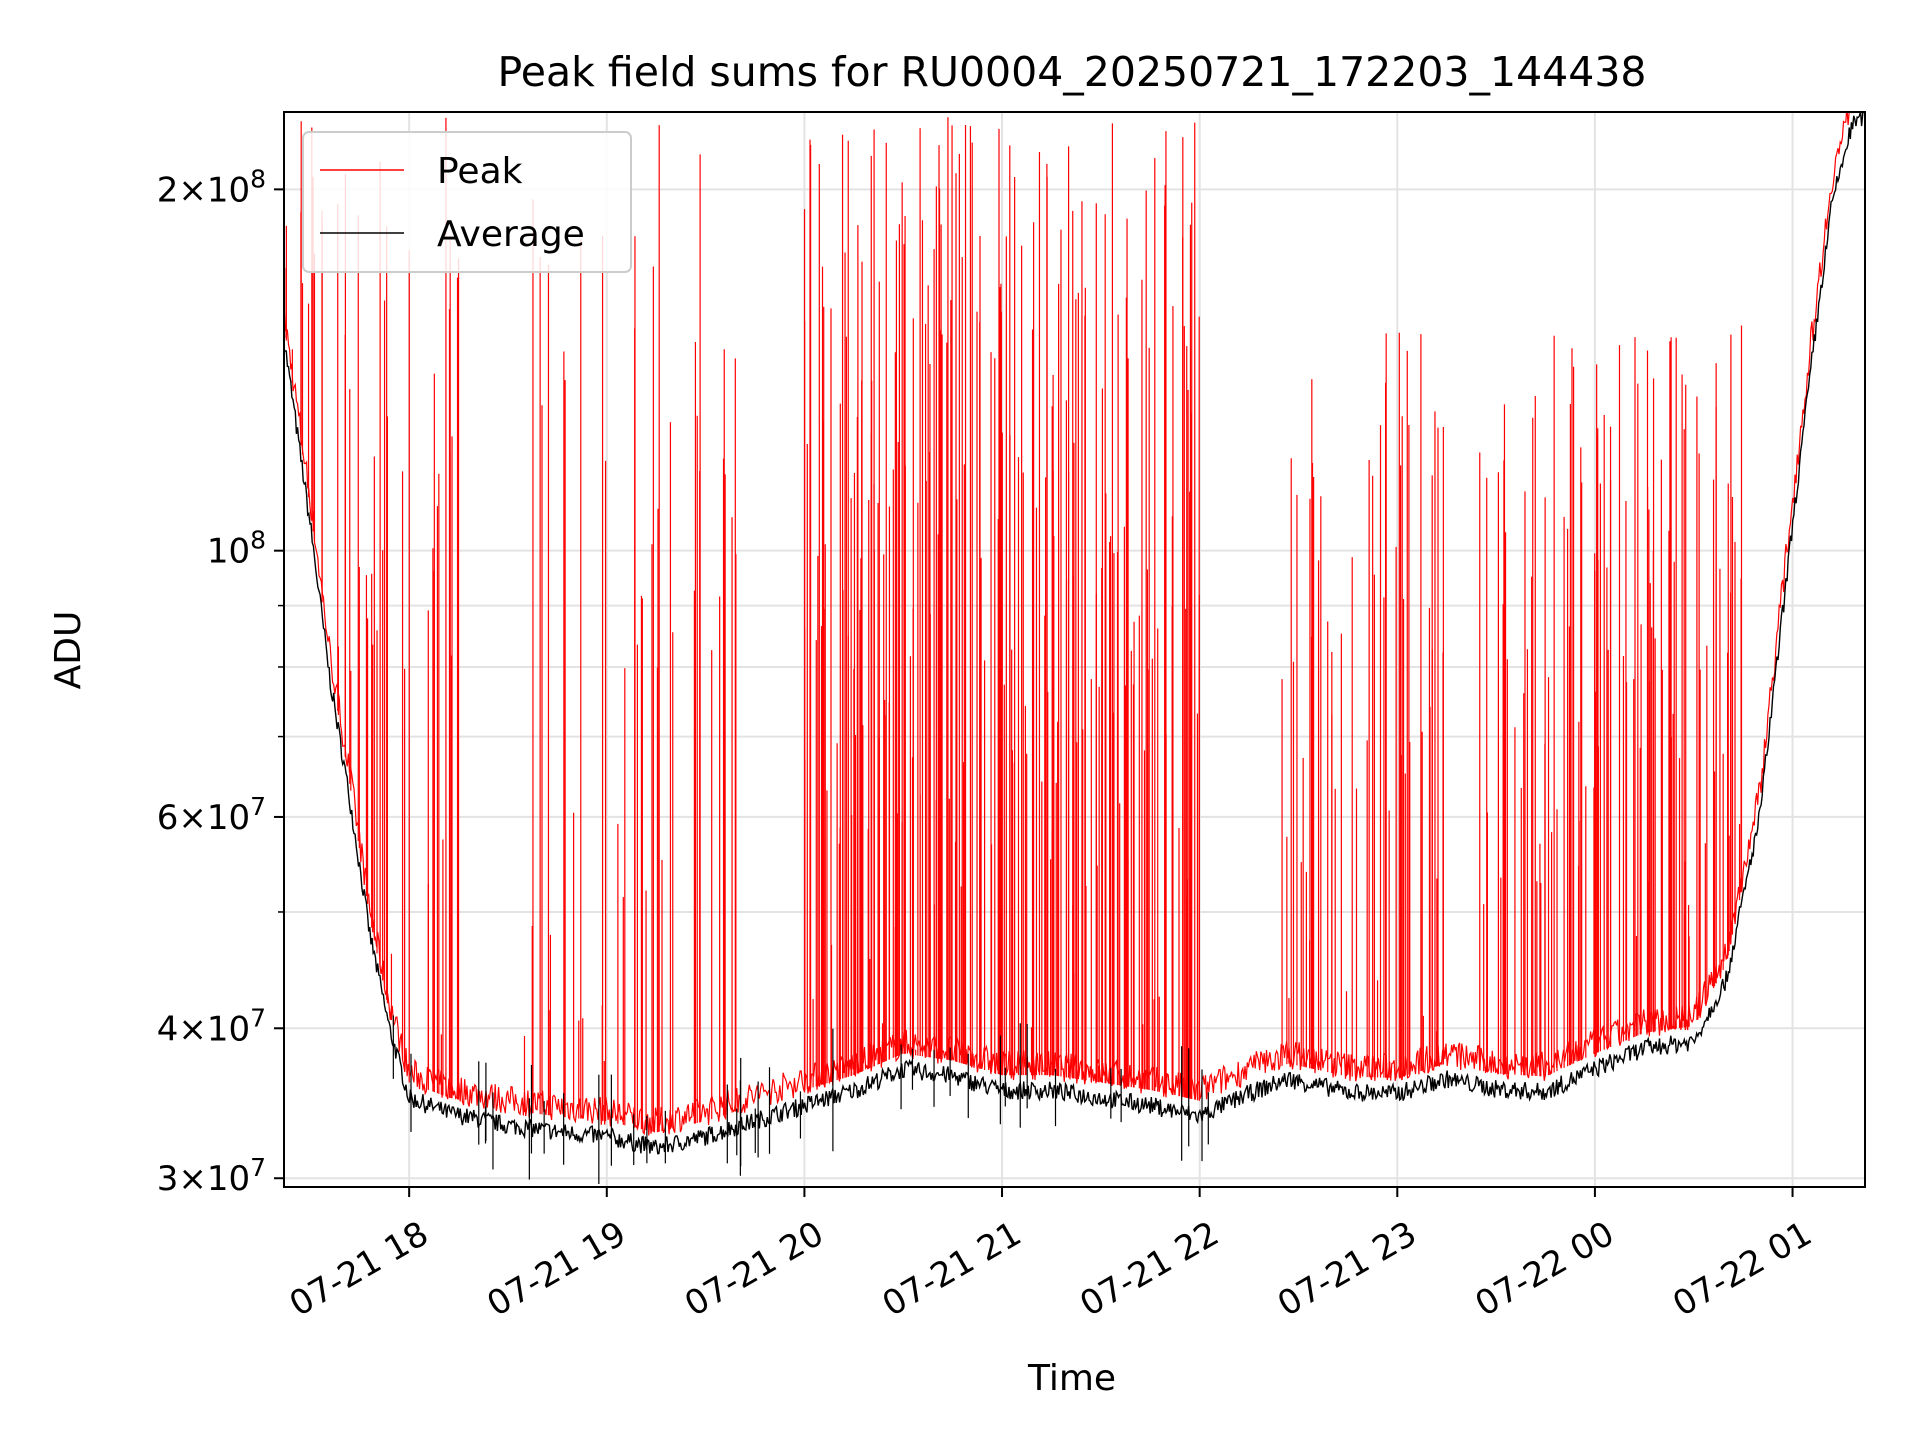  I want to click on legend-box, so click(467, 202).